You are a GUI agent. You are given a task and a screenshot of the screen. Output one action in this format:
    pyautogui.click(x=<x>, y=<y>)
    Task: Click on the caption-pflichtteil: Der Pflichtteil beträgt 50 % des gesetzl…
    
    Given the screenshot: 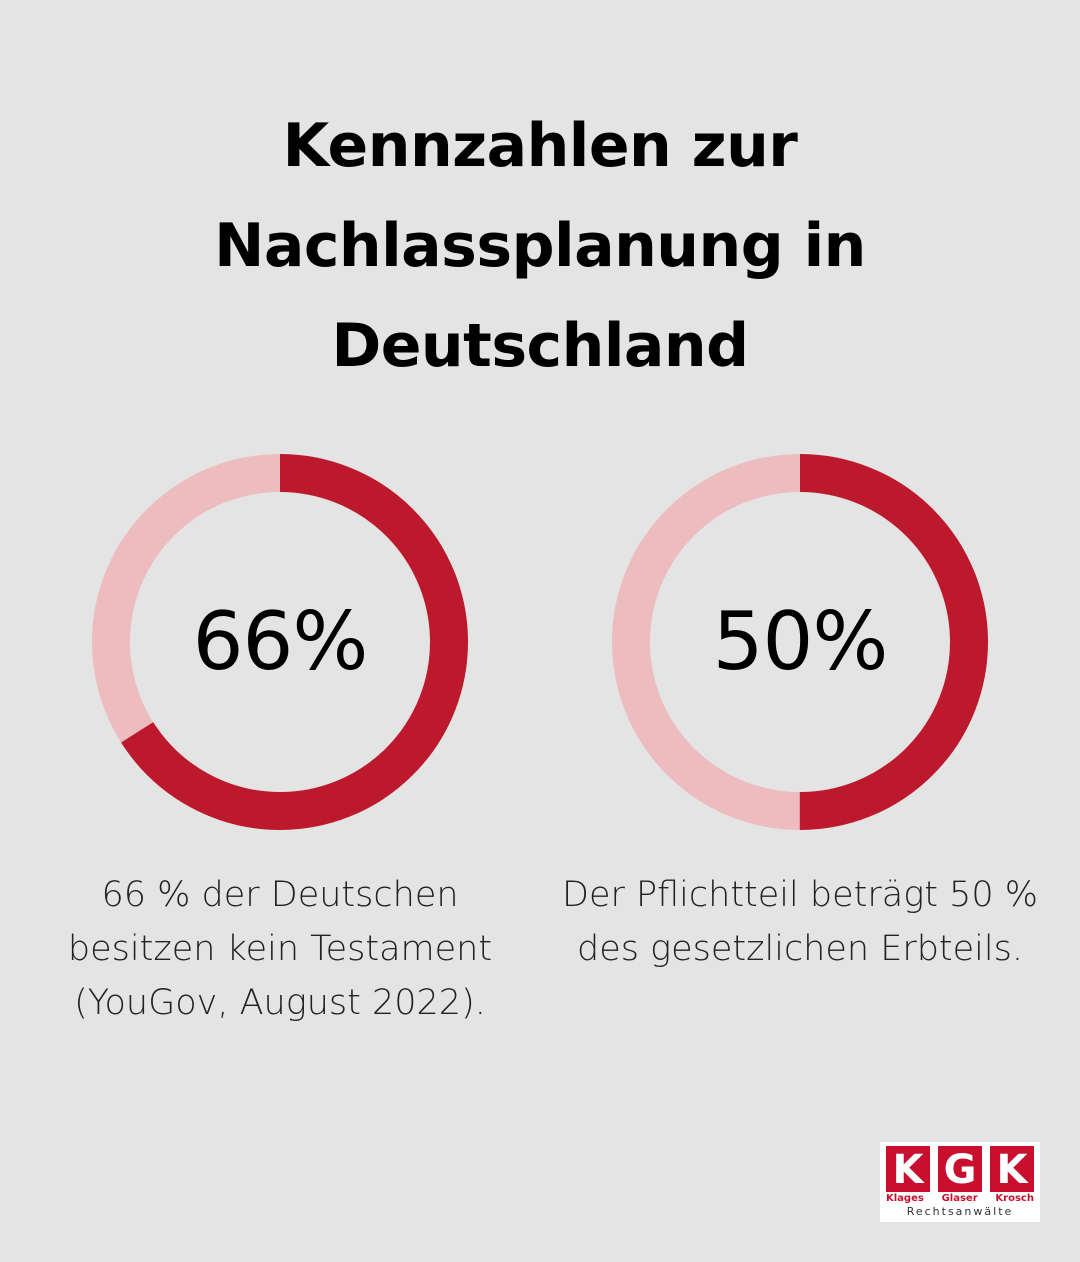 What is the action you would take?
    pyautogui.click(x=800, y=922)
    